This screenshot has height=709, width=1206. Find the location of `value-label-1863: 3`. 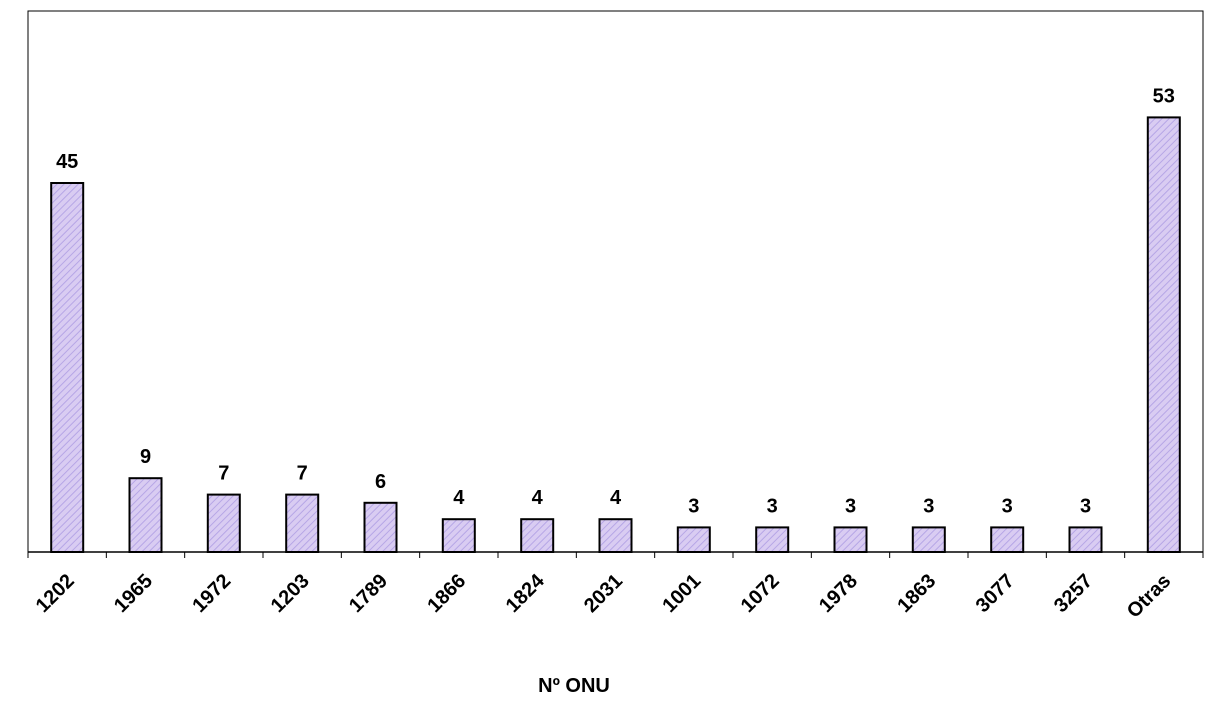

value-label-1863: 3 is located at coordinates (928, 506).